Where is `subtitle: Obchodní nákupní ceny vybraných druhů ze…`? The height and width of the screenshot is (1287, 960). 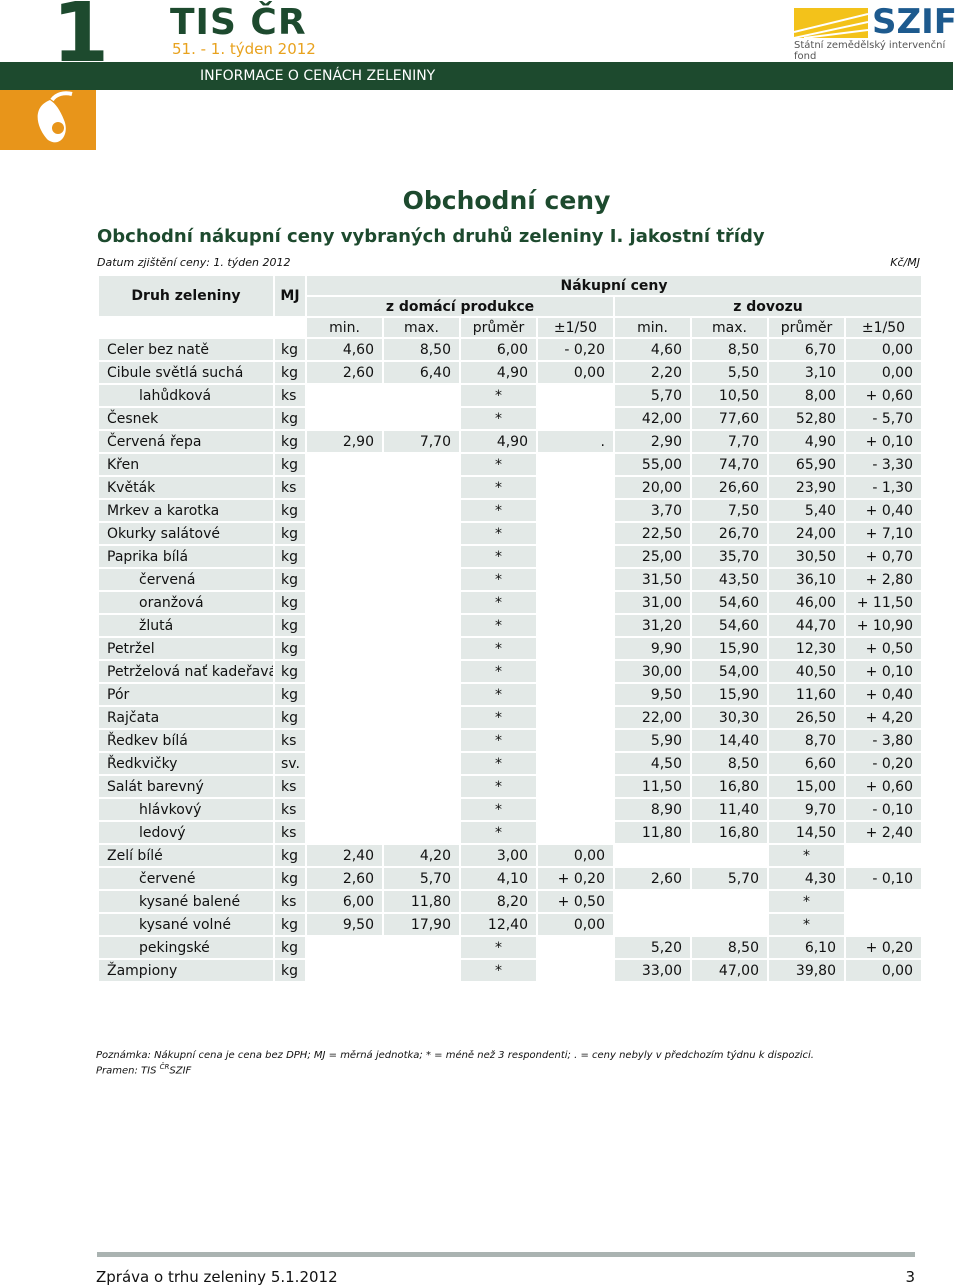
subtitle: Obchodní nákupní ceny vybraných druhů ze… is located at coordinates (431, 236).